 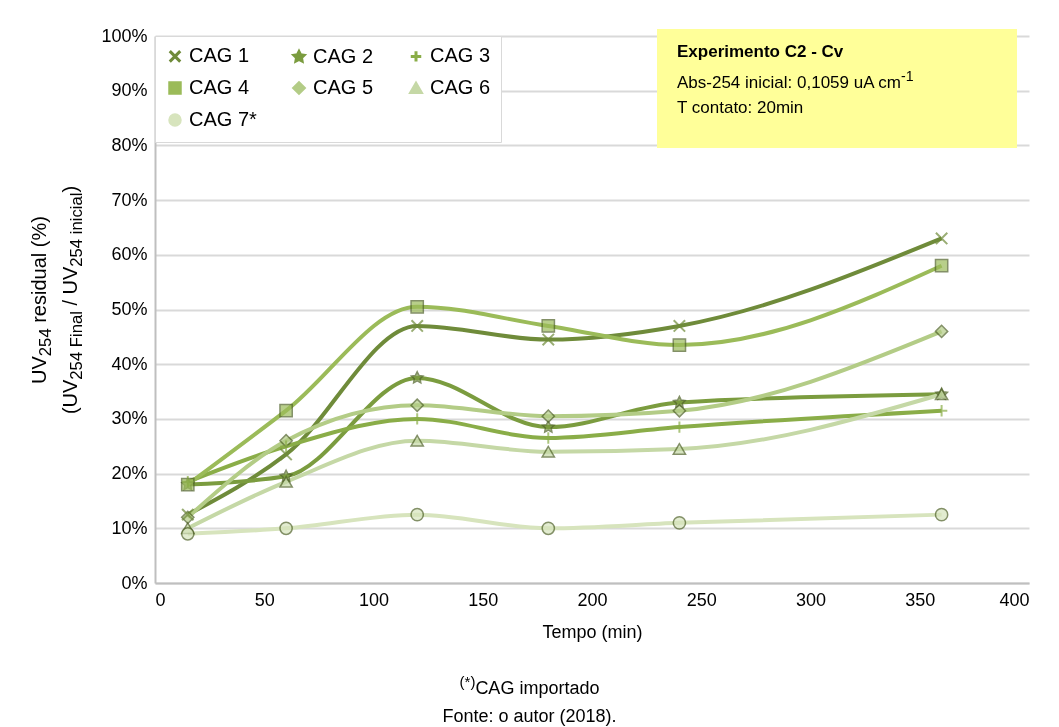 I want to click on source-note: Fonte: o autor (2018)., so click(x=529, y=716).